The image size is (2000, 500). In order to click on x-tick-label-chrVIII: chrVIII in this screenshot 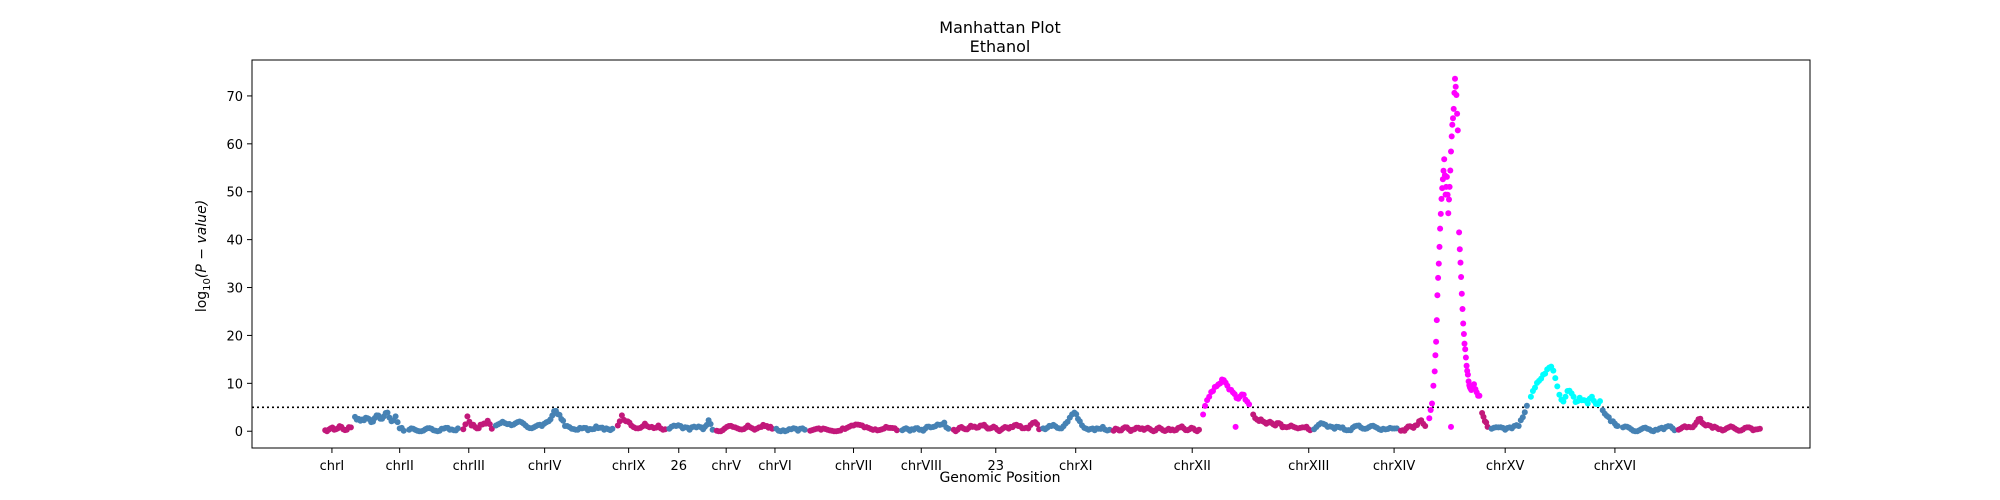, I will do `click(921, 466)`.